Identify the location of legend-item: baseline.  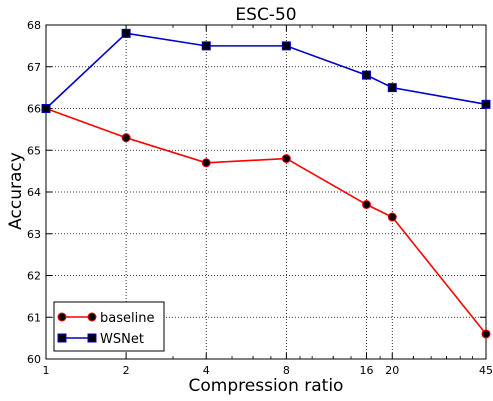
(105, 318).